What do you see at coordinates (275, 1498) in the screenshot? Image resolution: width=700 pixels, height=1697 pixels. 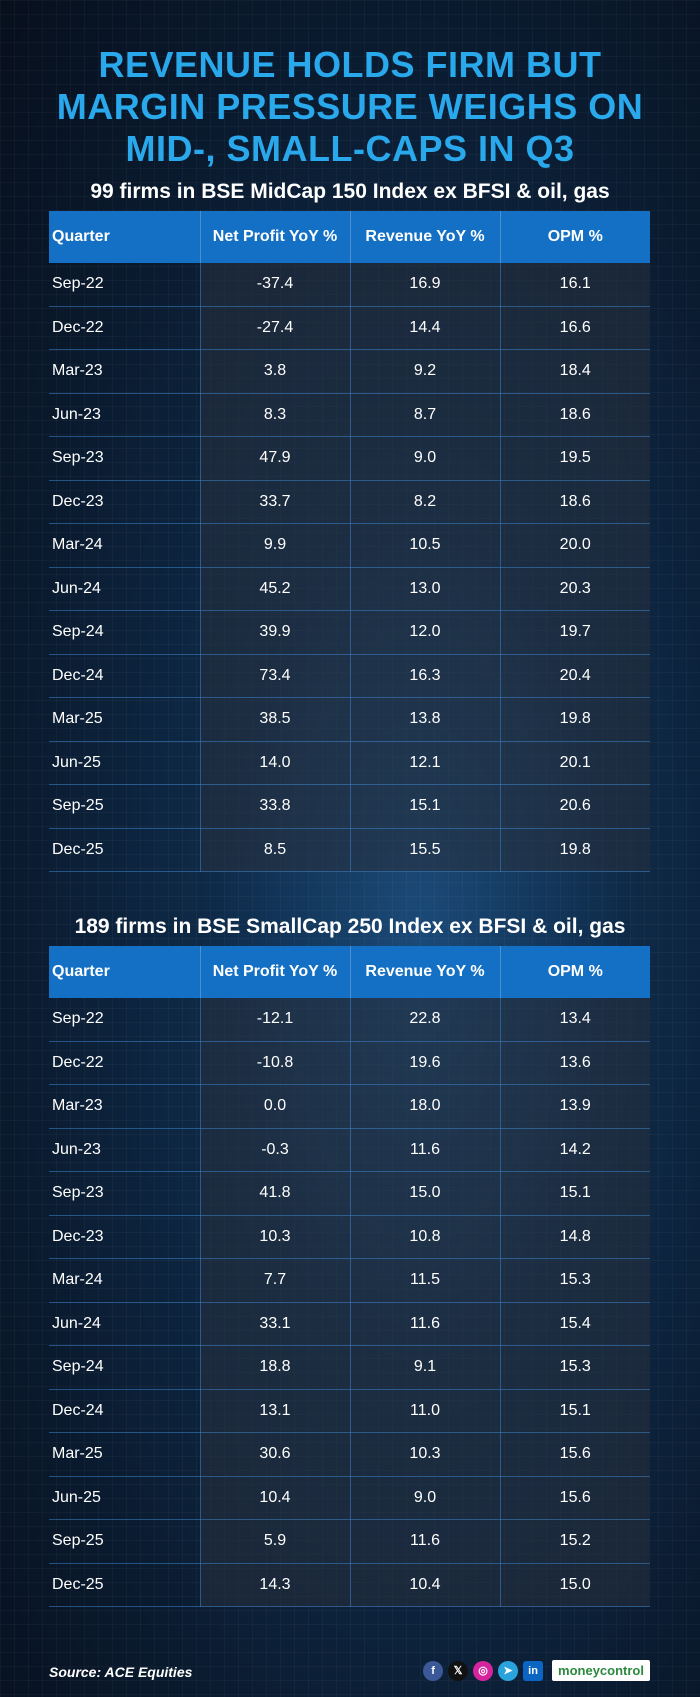 I see `cell-net-profit-yoy: 10.4` at bounding box center [275, 1498].